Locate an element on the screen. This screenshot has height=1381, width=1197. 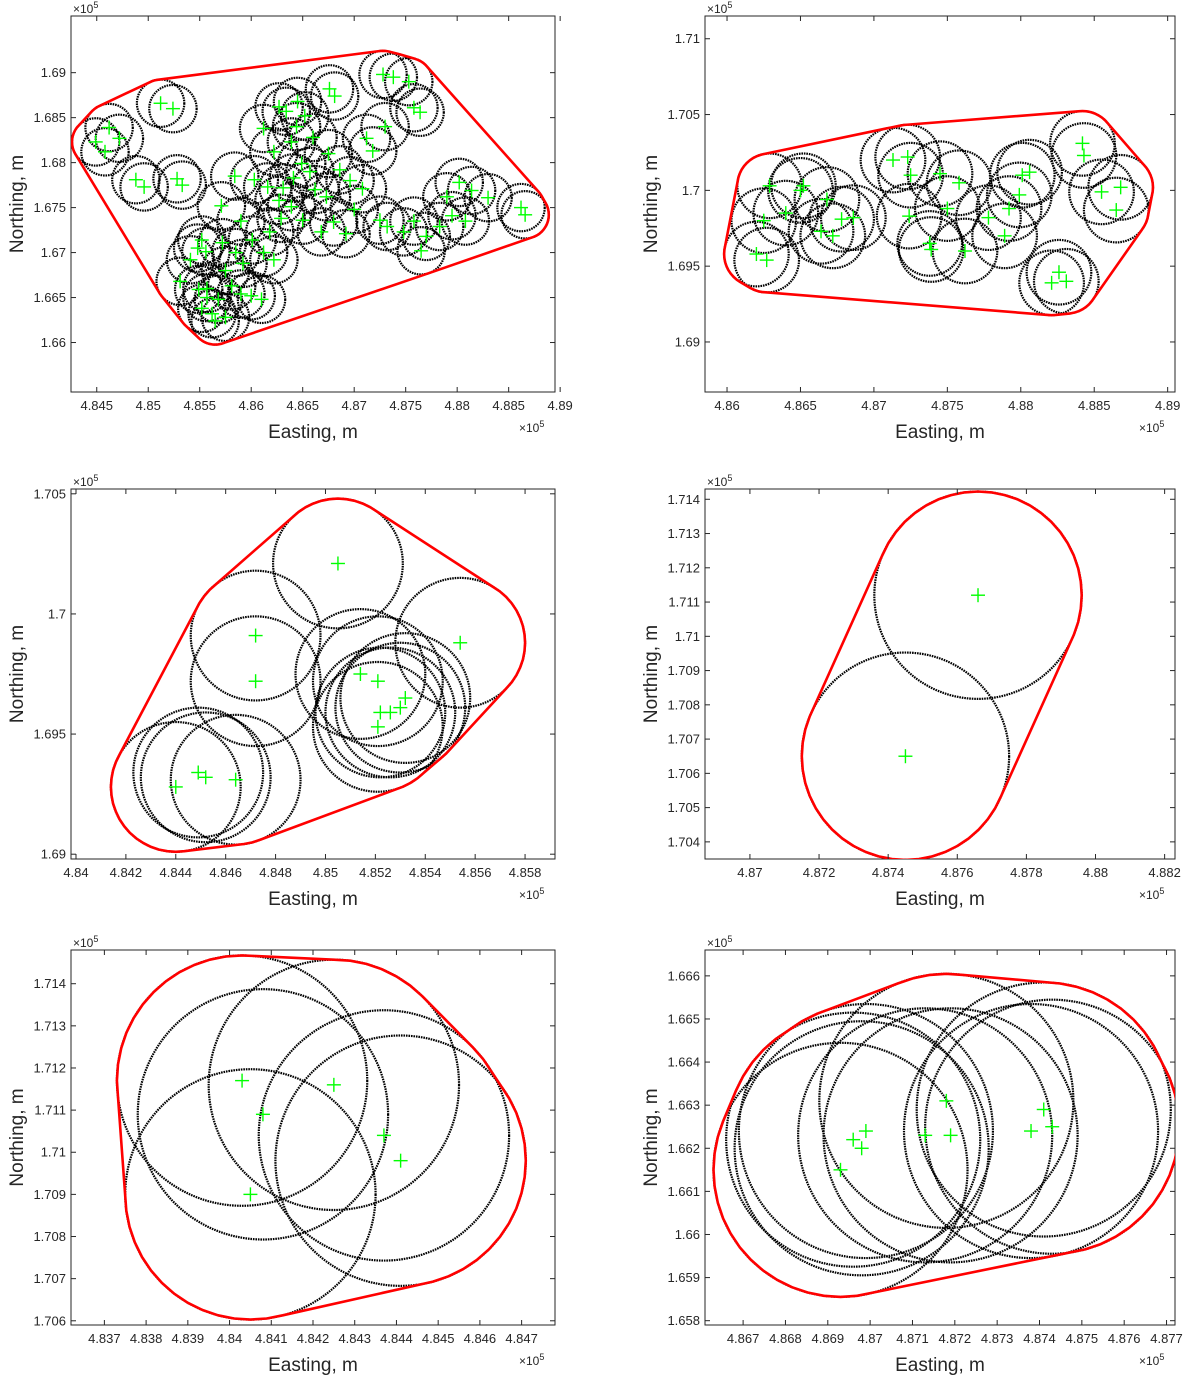
x-tick-label: 4.845 is located at coordinates (96, 405).